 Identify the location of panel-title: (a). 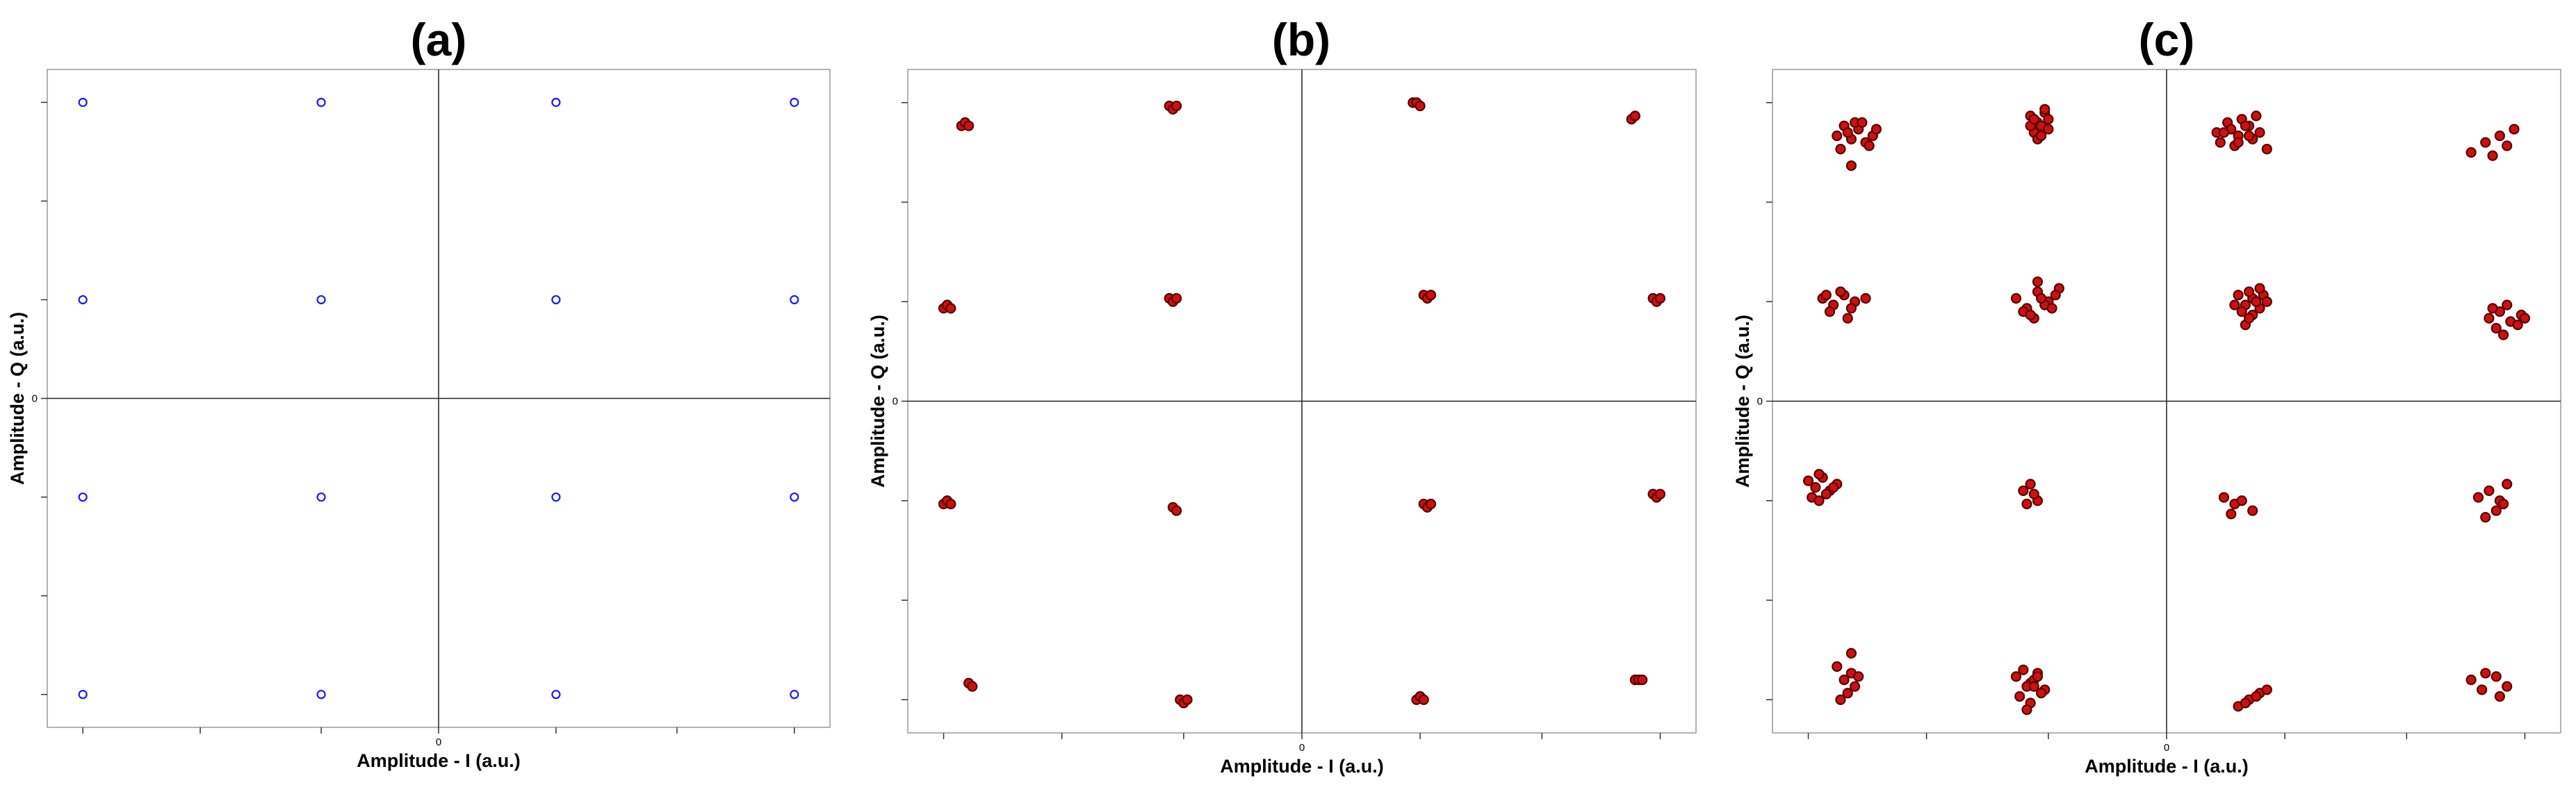
(439, 39).